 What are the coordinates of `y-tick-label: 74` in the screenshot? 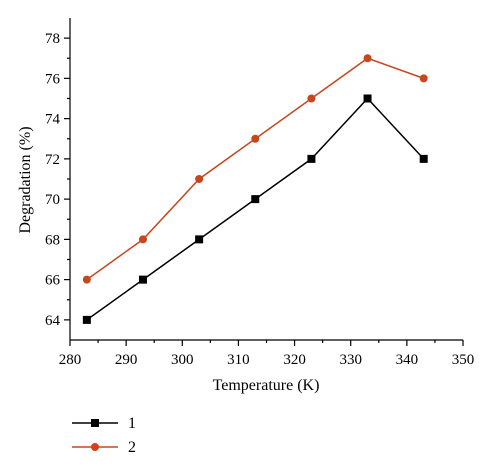 It's located at (53, 120).